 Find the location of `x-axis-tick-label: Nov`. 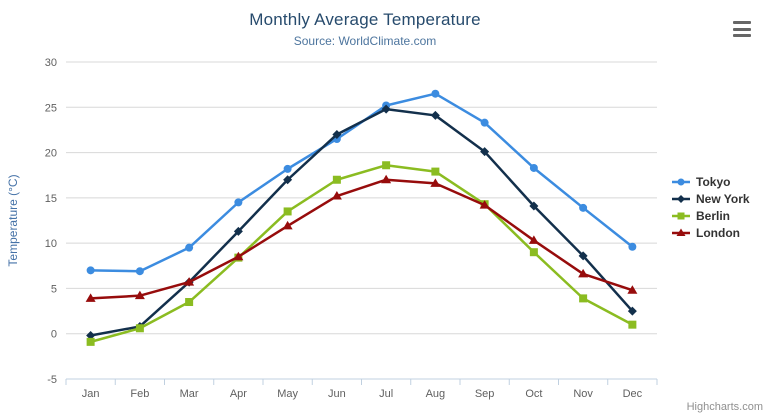

x-axis-tick-label: Nov is located at coordinates (583, 394).